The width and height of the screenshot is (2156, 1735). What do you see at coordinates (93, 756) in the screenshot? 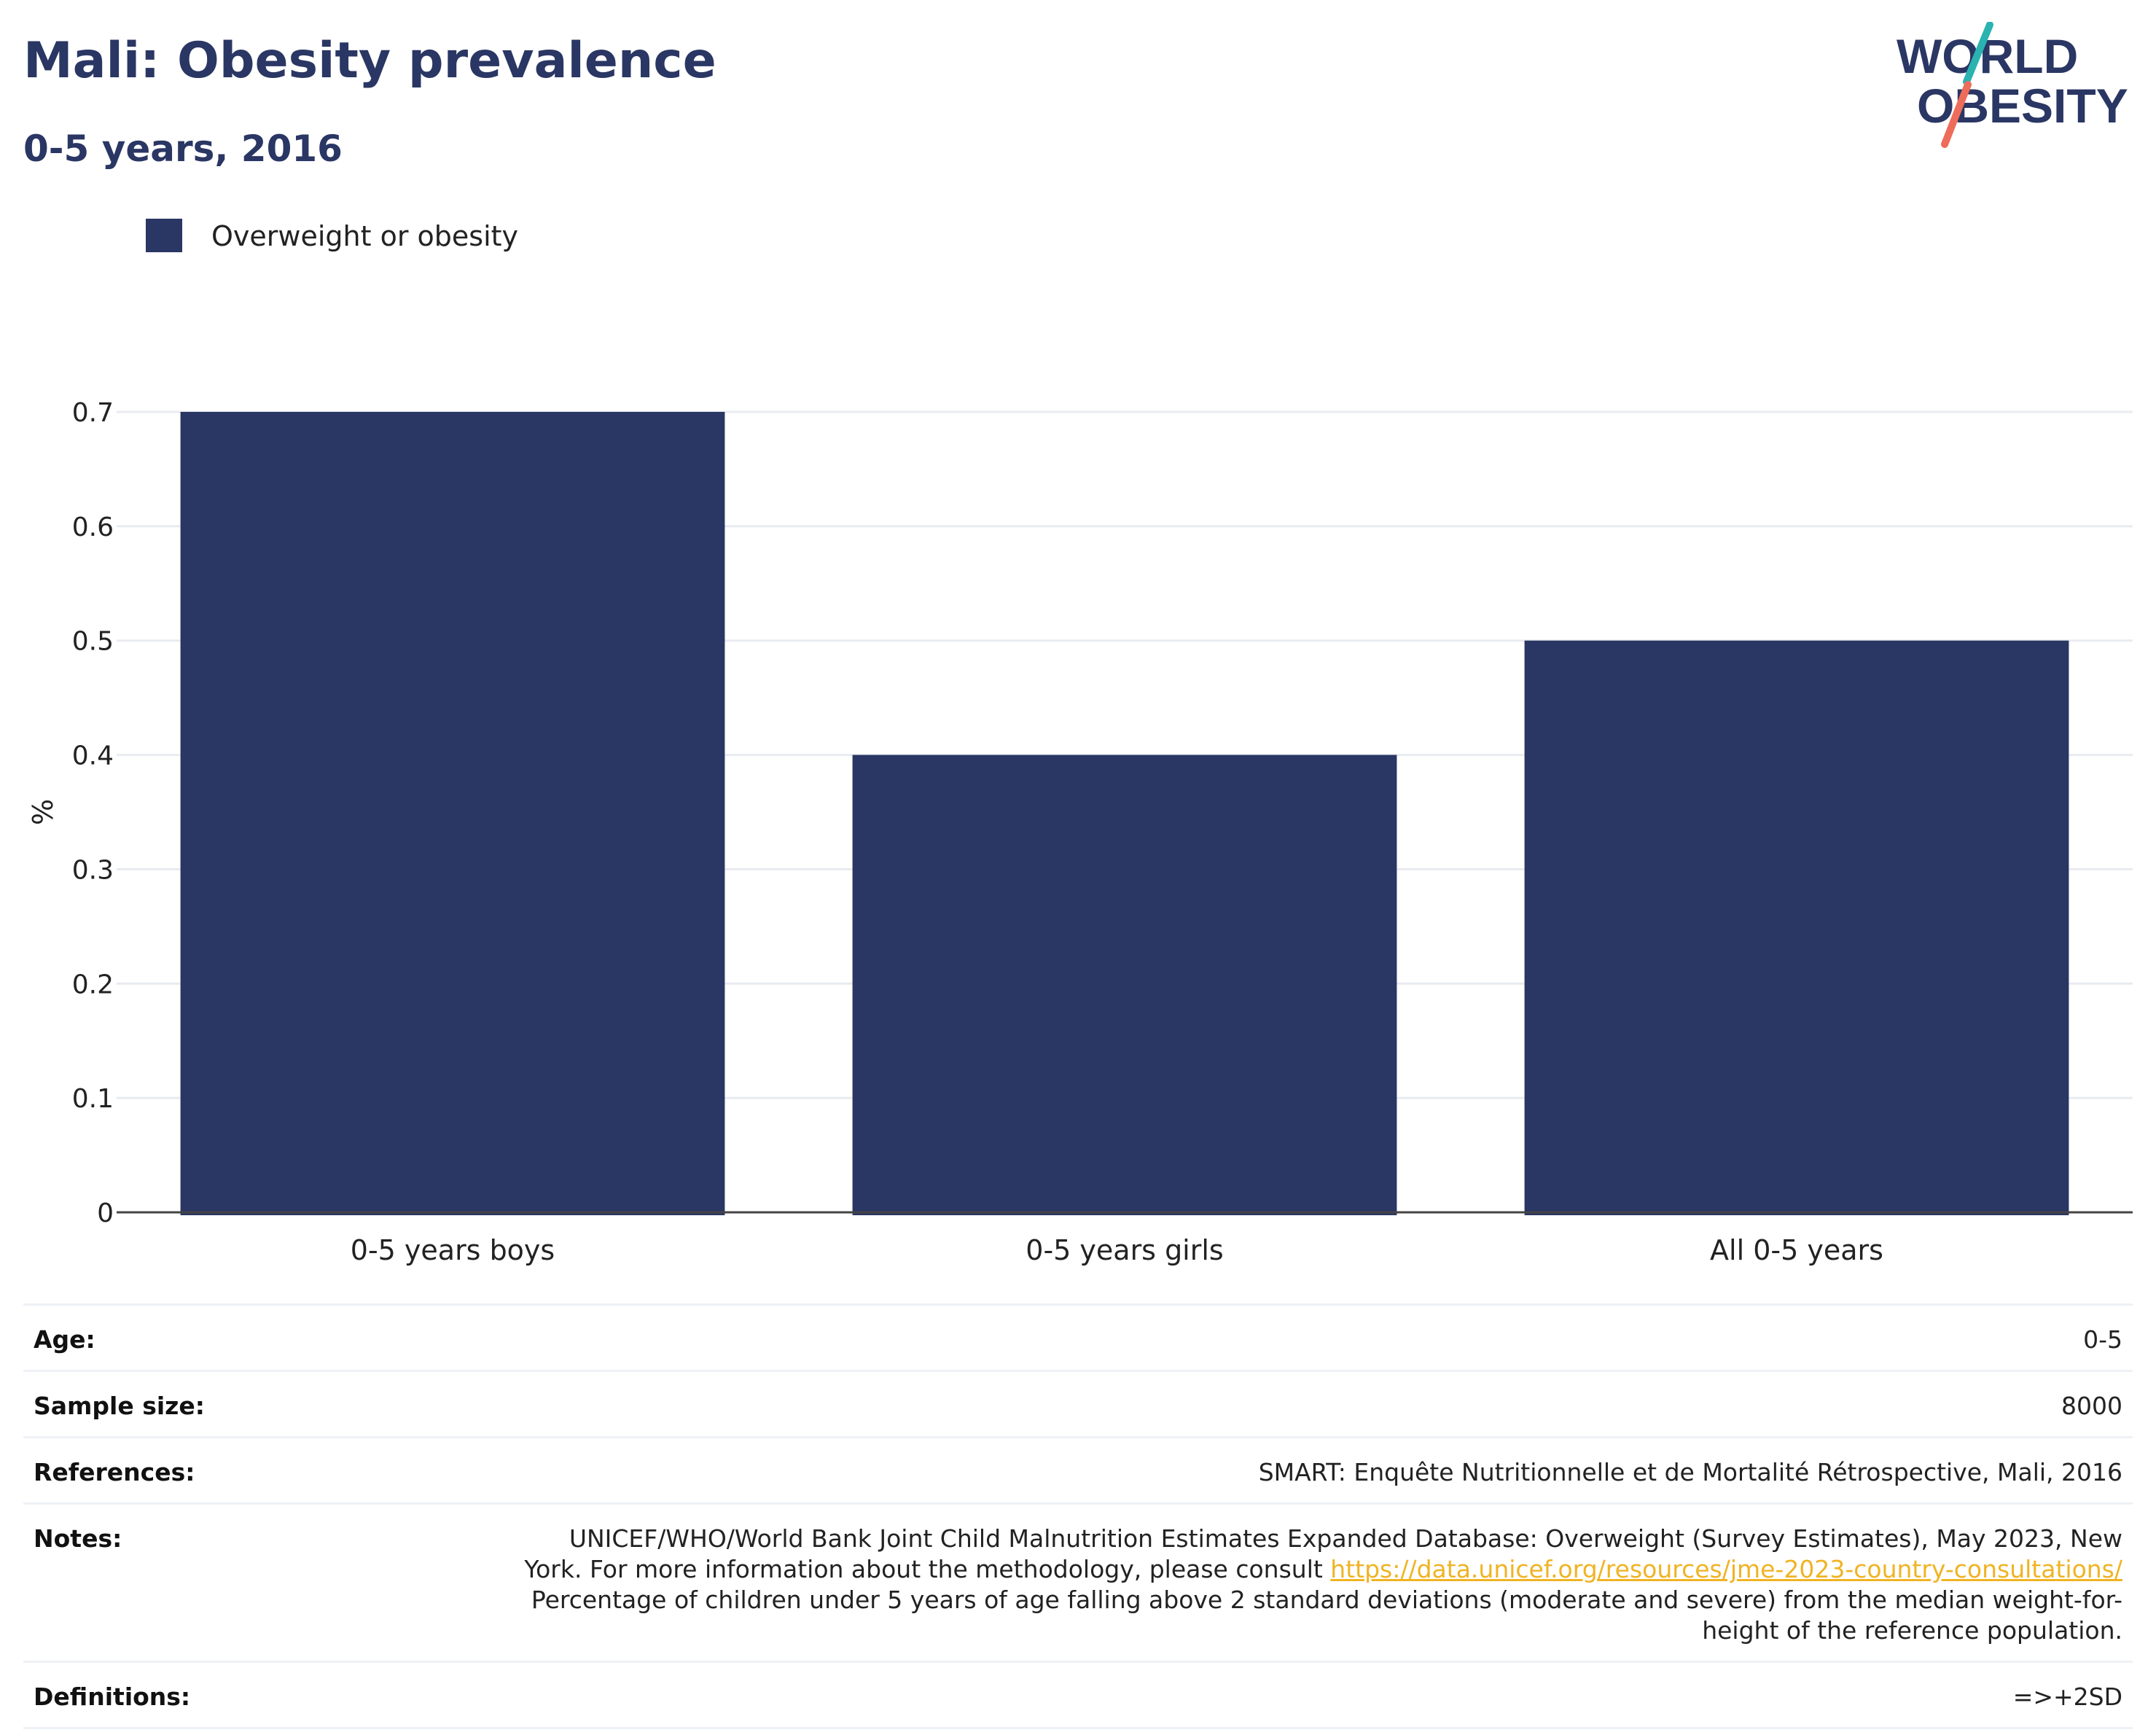
I see `y-tick-label: 0.4` at bounding box center [93, 756].